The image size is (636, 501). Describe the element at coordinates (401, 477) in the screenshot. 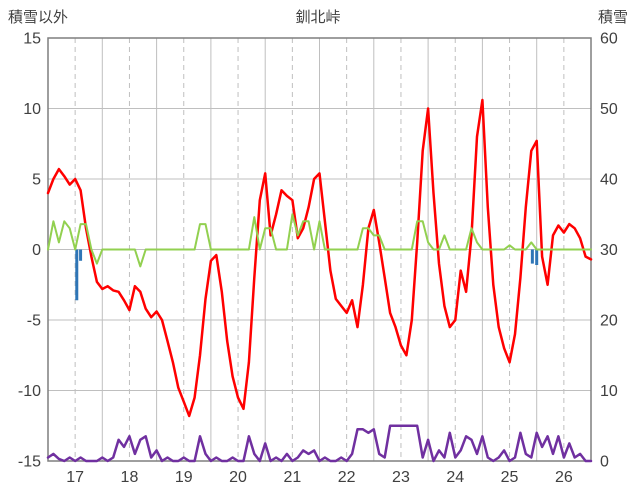

I see `svg-text: 23` at that location.